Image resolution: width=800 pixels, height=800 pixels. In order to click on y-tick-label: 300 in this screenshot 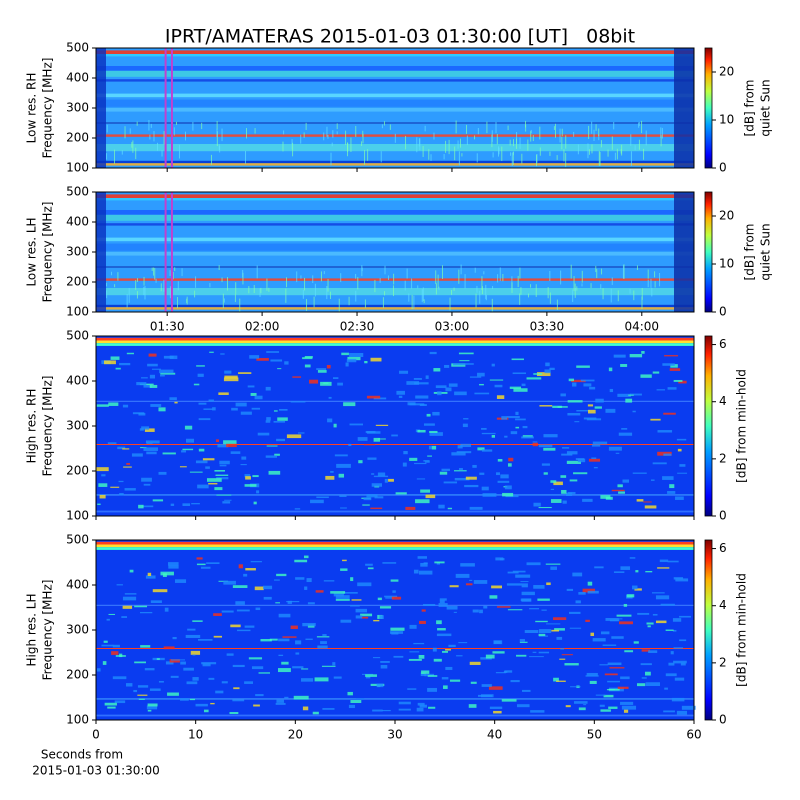, I will do `click(77, 426)`.